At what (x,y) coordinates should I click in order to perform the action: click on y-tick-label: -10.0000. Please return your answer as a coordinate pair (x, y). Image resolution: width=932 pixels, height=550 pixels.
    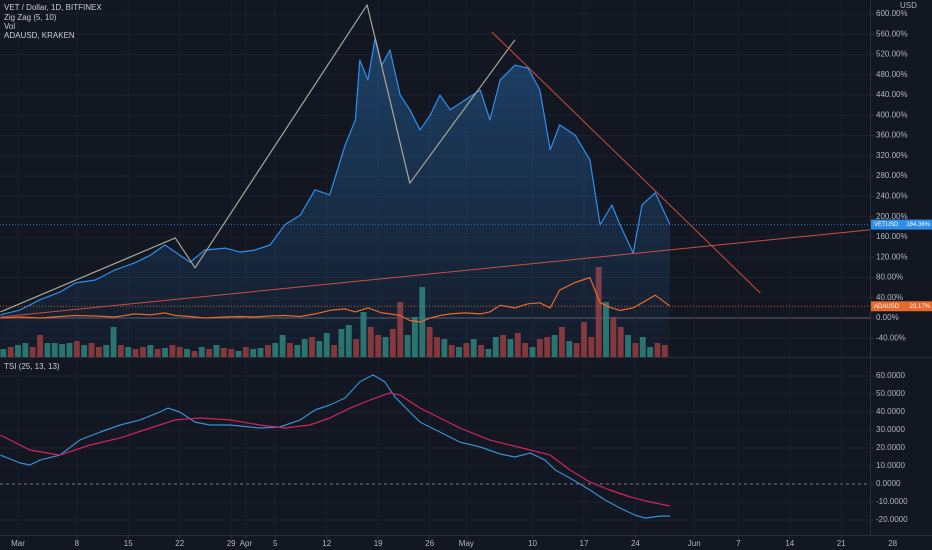
    Looking at the image, I should click on (892, 501).